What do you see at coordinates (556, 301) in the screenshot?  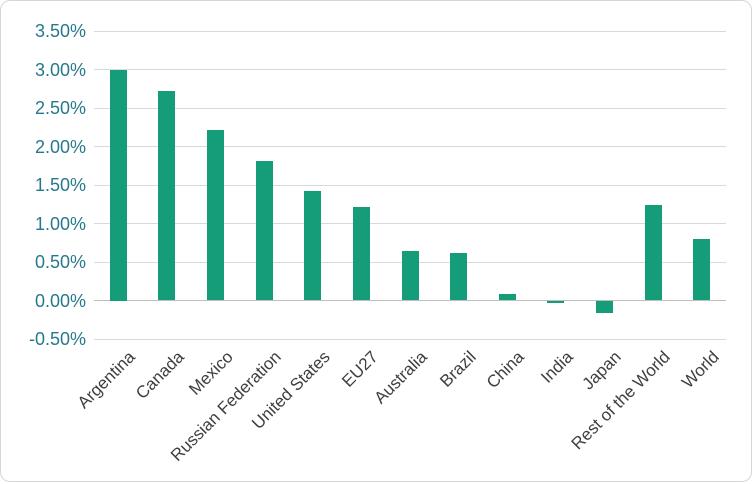 I see `bar-india` at bounding box center [556, 301].